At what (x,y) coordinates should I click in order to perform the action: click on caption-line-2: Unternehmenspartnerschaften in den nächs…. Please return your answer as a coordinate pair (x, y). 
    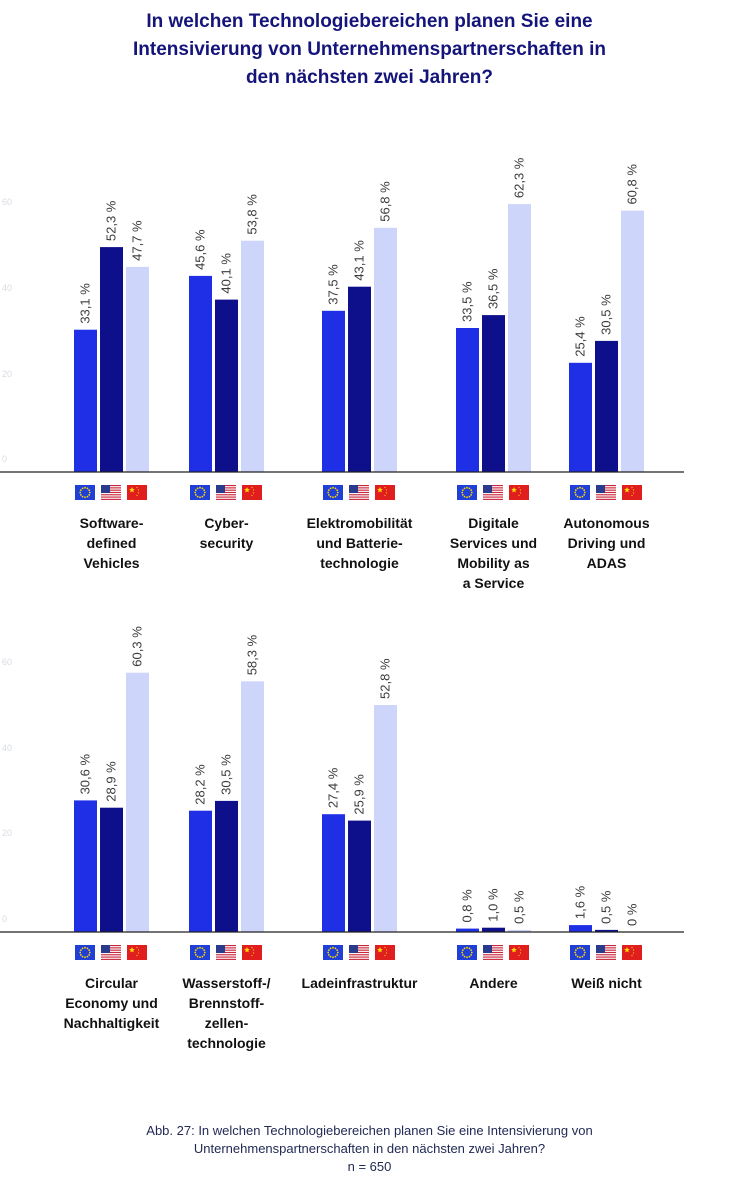
    Looking at the image, I should click on (369, 1148).